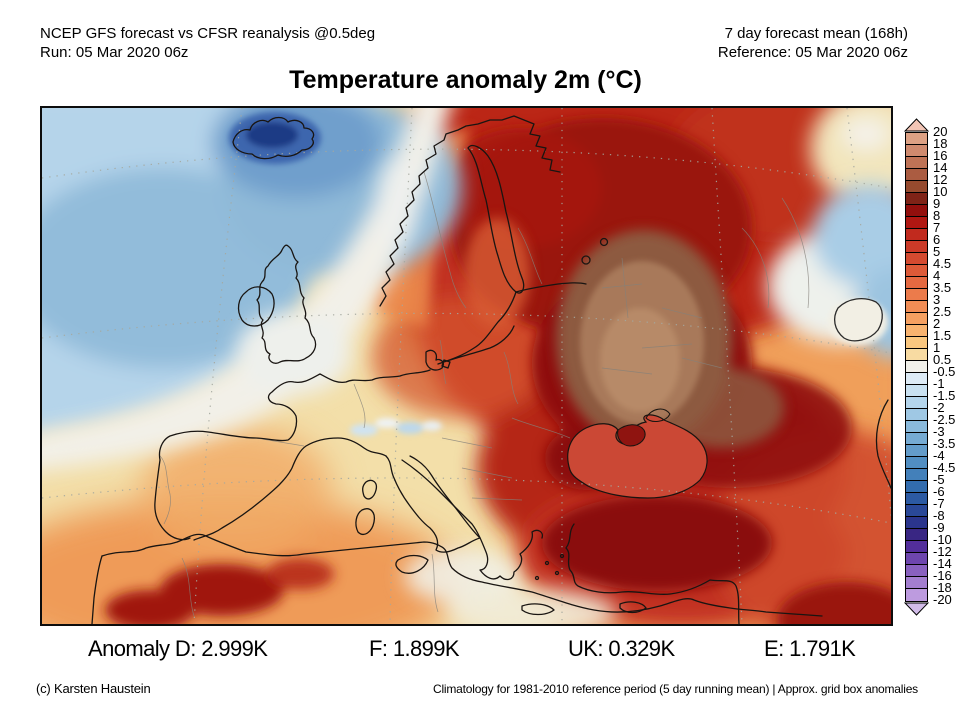 The height and width of the screenshot is (720, 960). I want to click on colorbar-tick-label: 5, so click(937, 251).